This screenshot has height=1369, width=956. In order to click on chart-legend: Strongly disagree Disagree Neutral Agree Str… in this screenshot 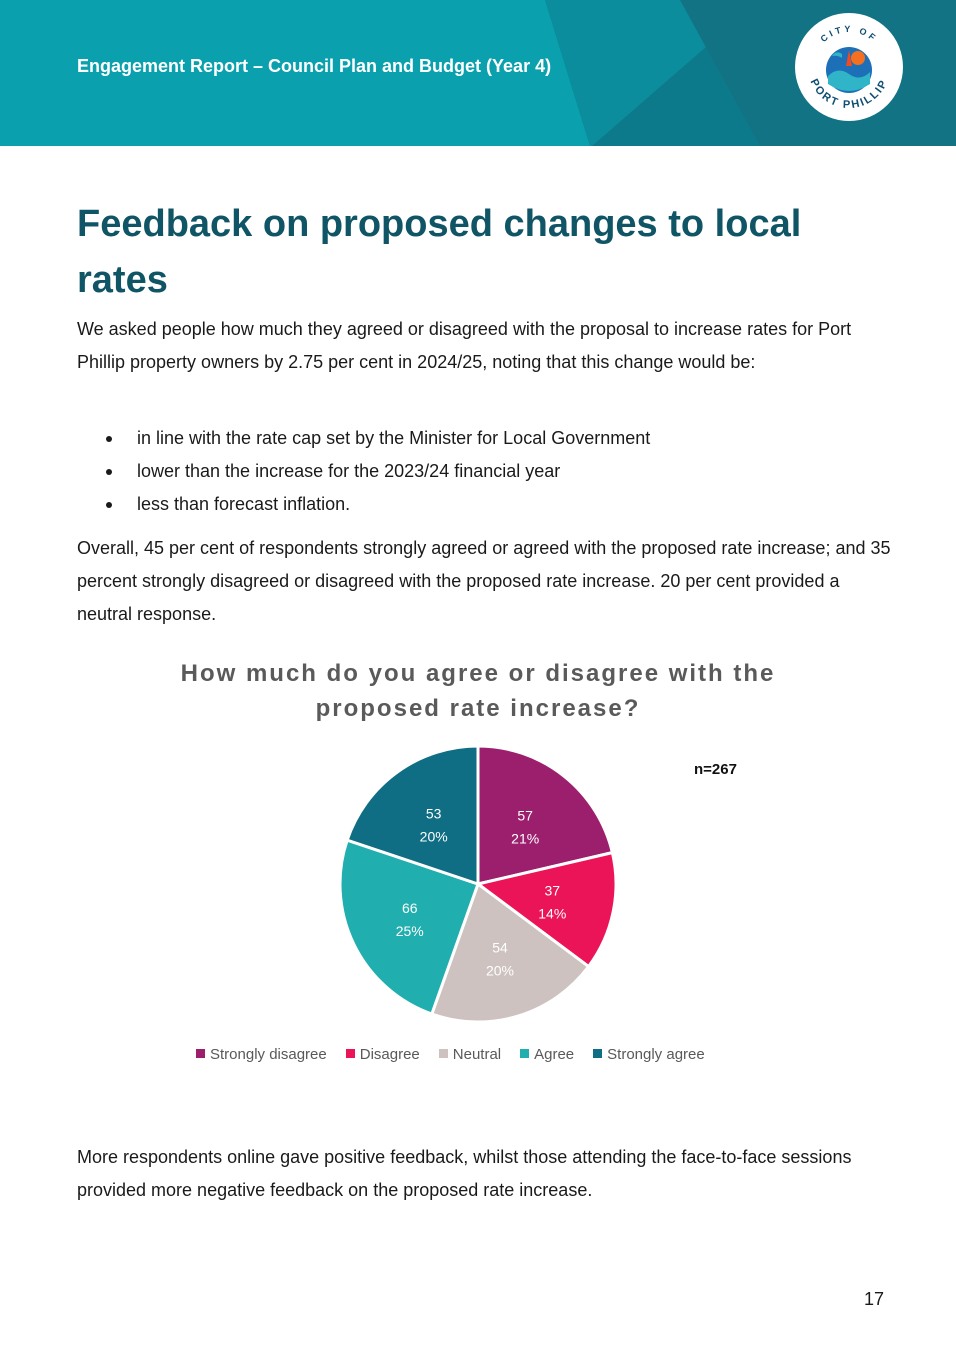, I will do `click(460, 1054)`.